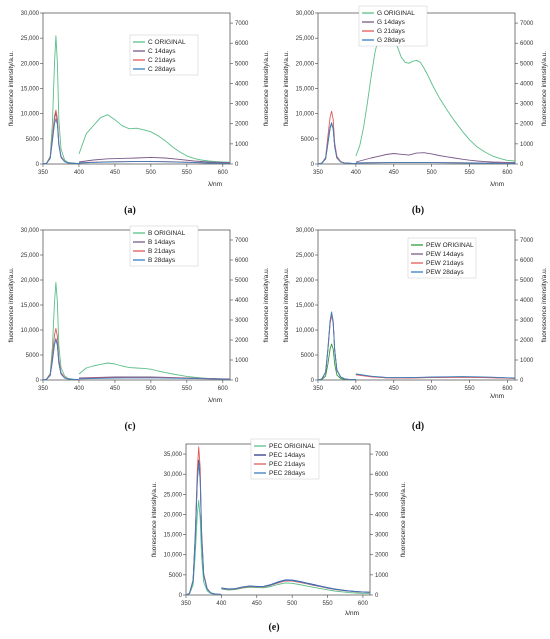 The image size is (550, 639). I want to click on panel-label-c: (c), so click(130, 426).